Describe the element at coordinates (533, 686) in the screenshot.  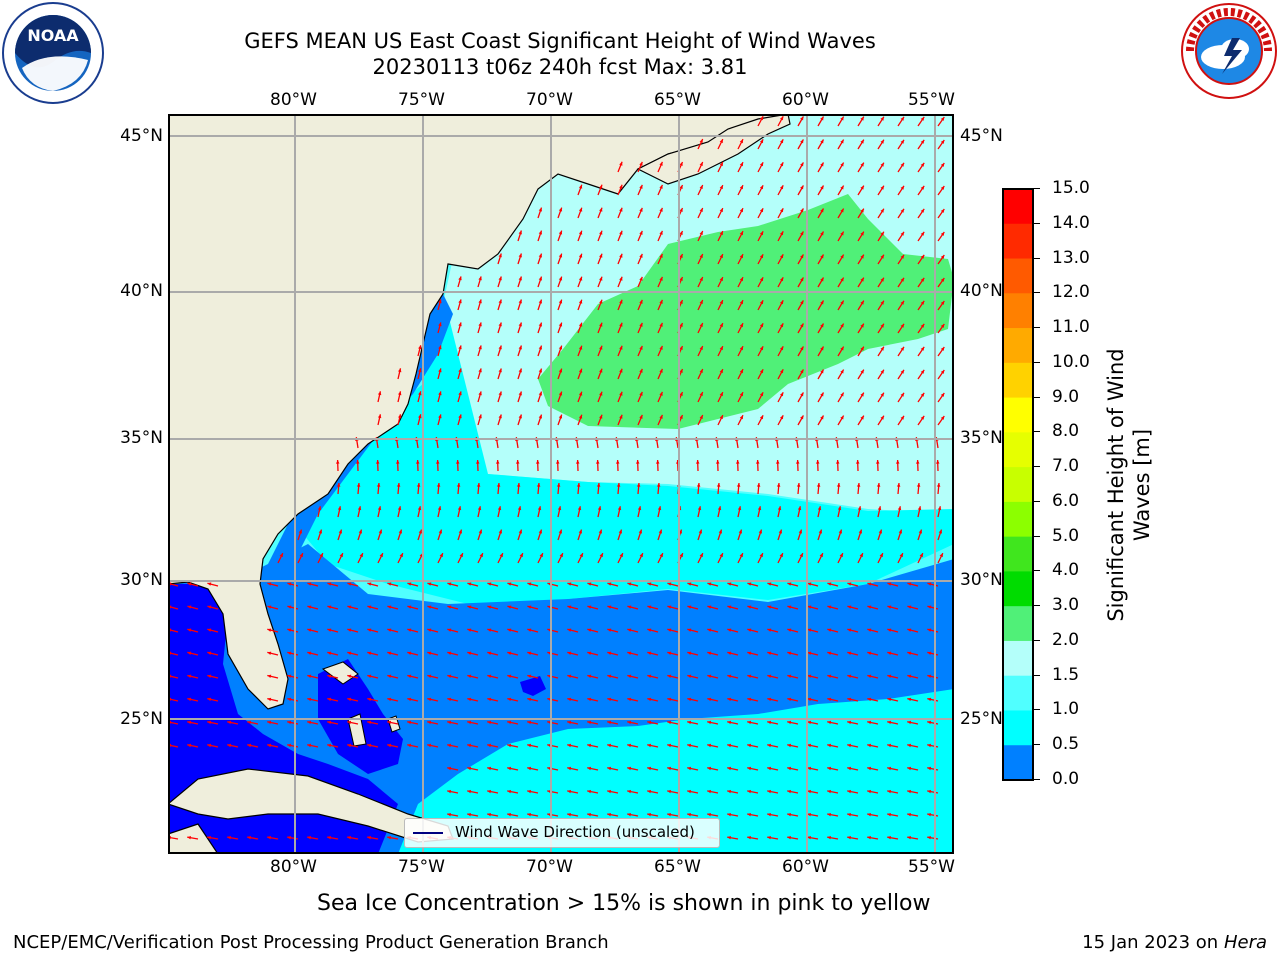
I see `sargasso-patch` at that location.